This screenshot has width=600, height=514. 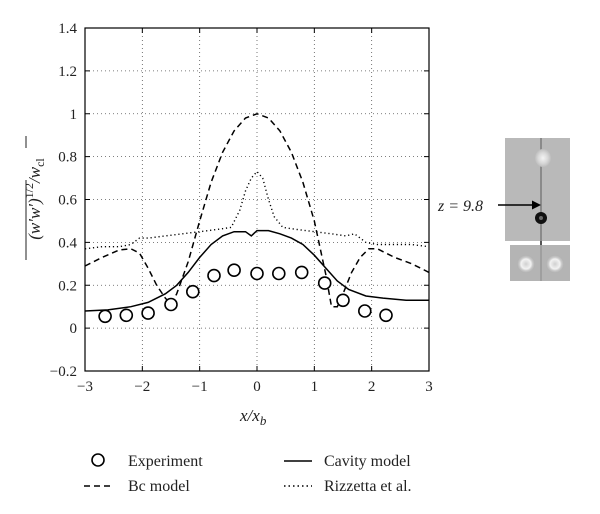 I want to click on x-tick-label: 1, so click(x=315, y=387).